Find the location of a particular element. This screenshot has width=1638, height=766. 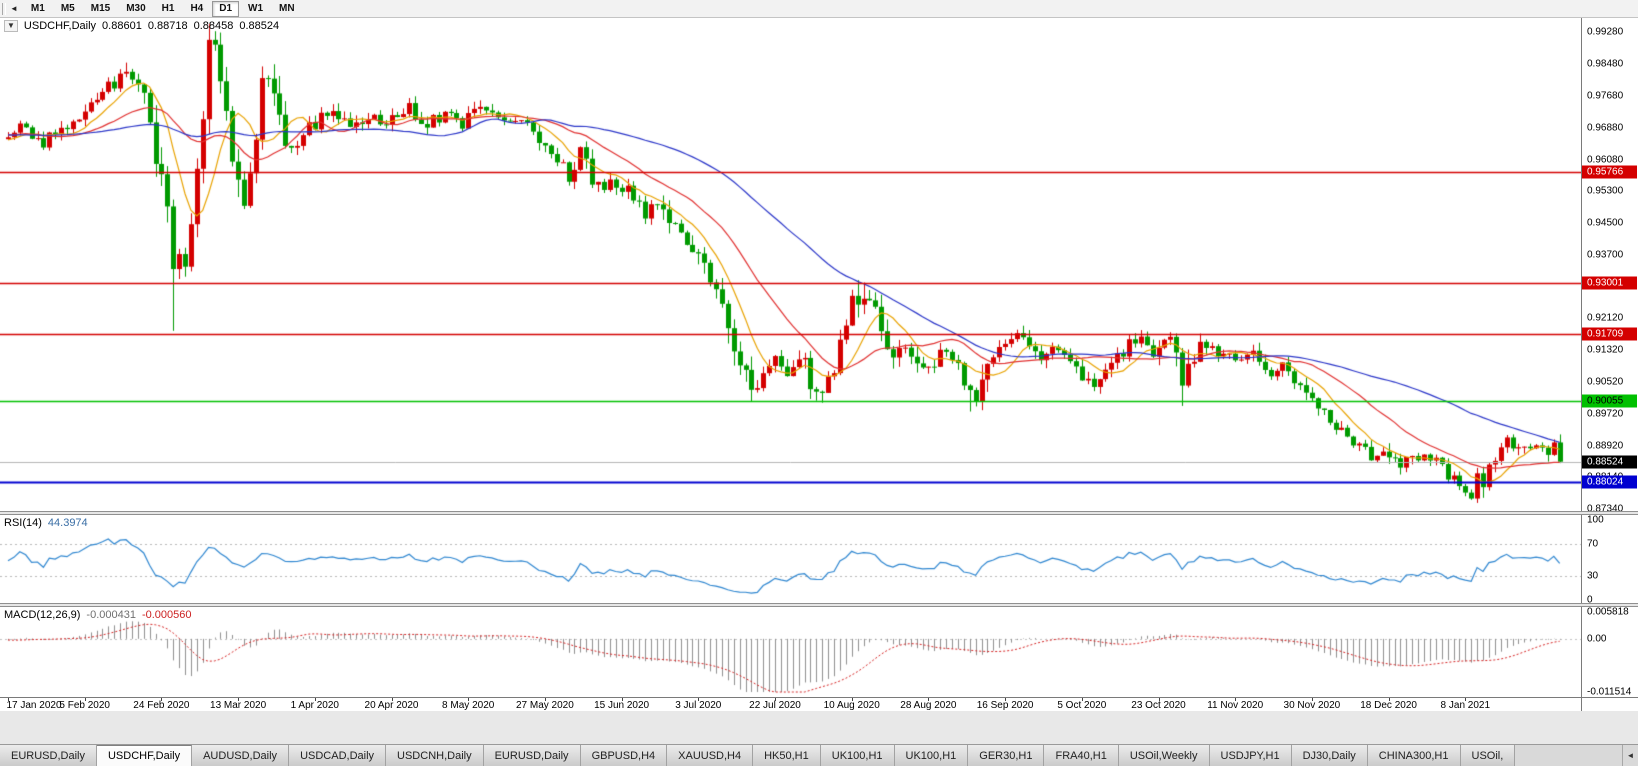

timeframe-button-w1: W1 is located at coordinates (256, 8).